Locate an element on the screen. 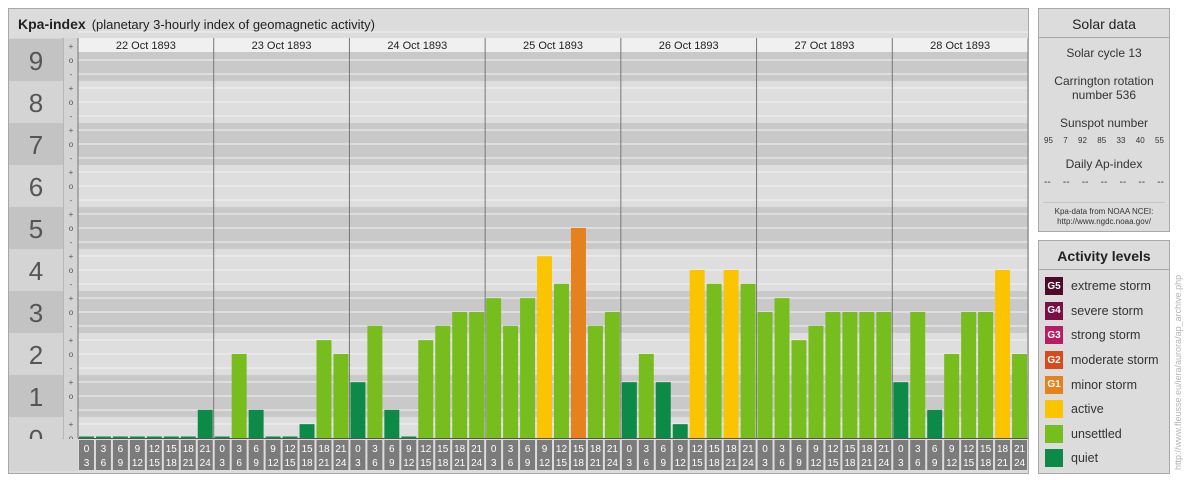 This screenshot has width=1184, height=480. kp-bar-day6-slot4 is located at coordinates (816, 381).